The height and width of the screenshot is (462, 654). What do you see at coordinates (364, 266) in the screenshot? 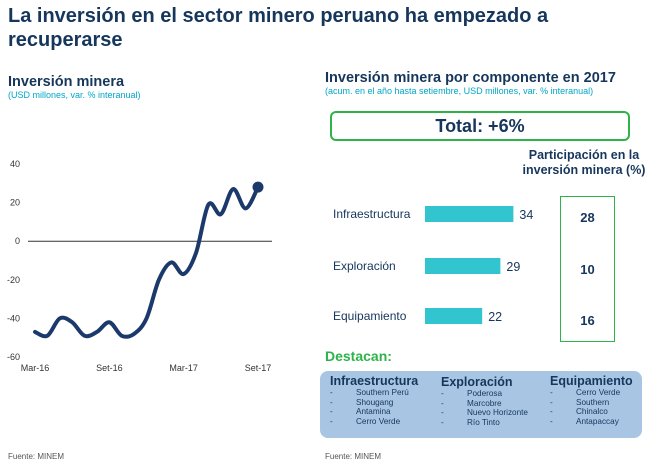
I see `bar-category-label: Exploración` at bounding box center [364, 266].